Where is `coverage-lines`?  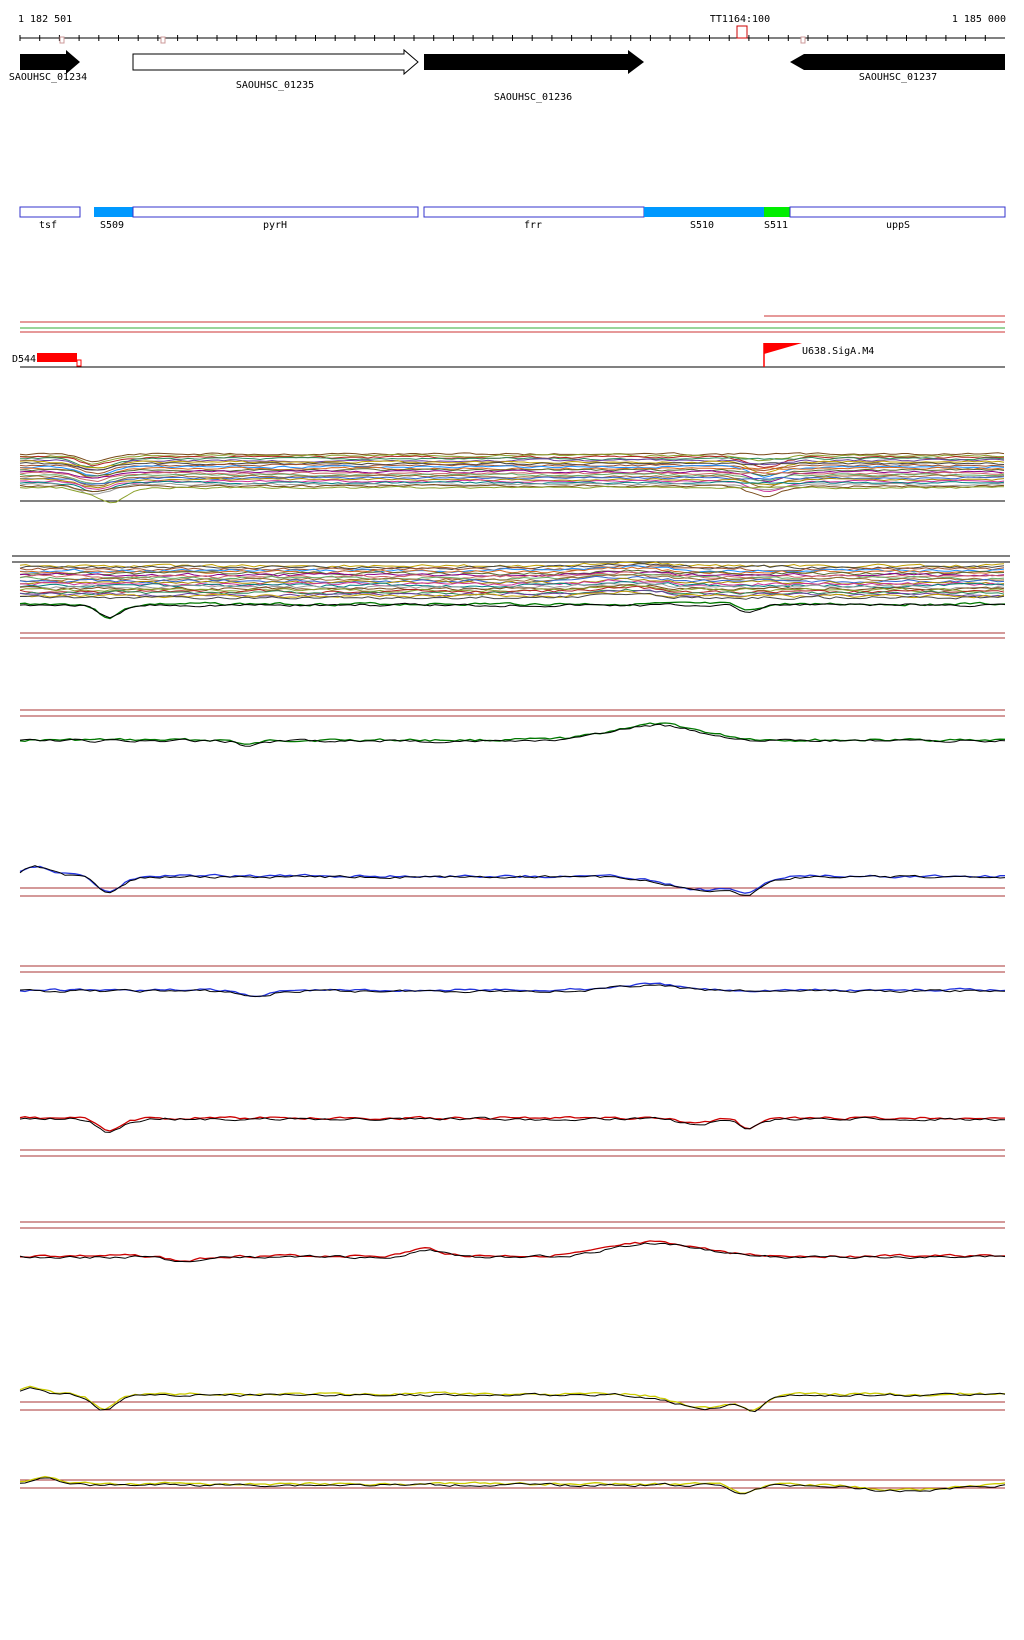
coverage-lines is located at coordinates (512, 324).